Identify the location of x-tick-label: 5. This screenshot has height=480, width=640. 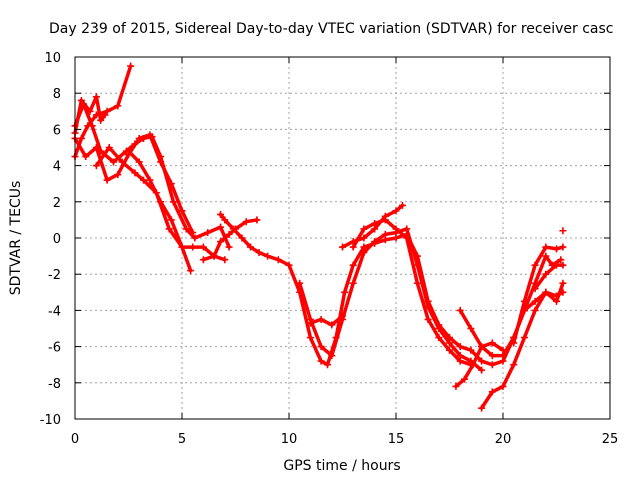
(182, 439).